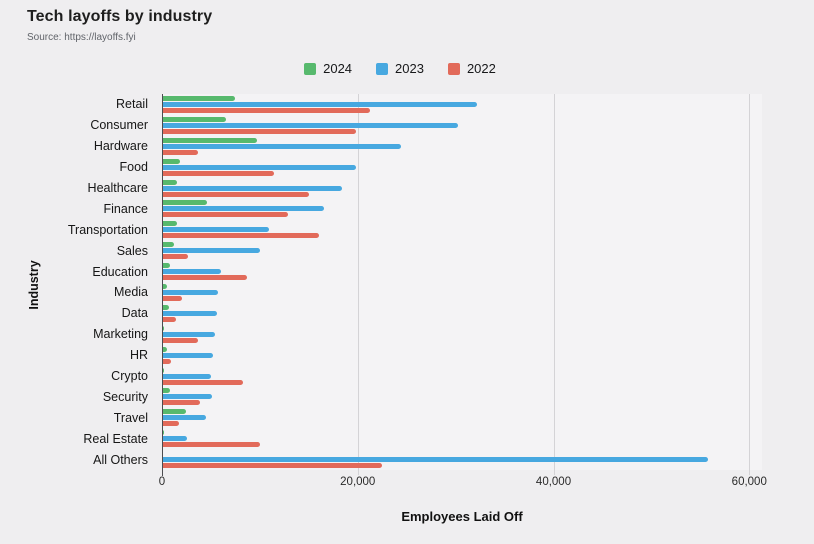  I want to click on category-label-retail: Retail, so click(132, 104).